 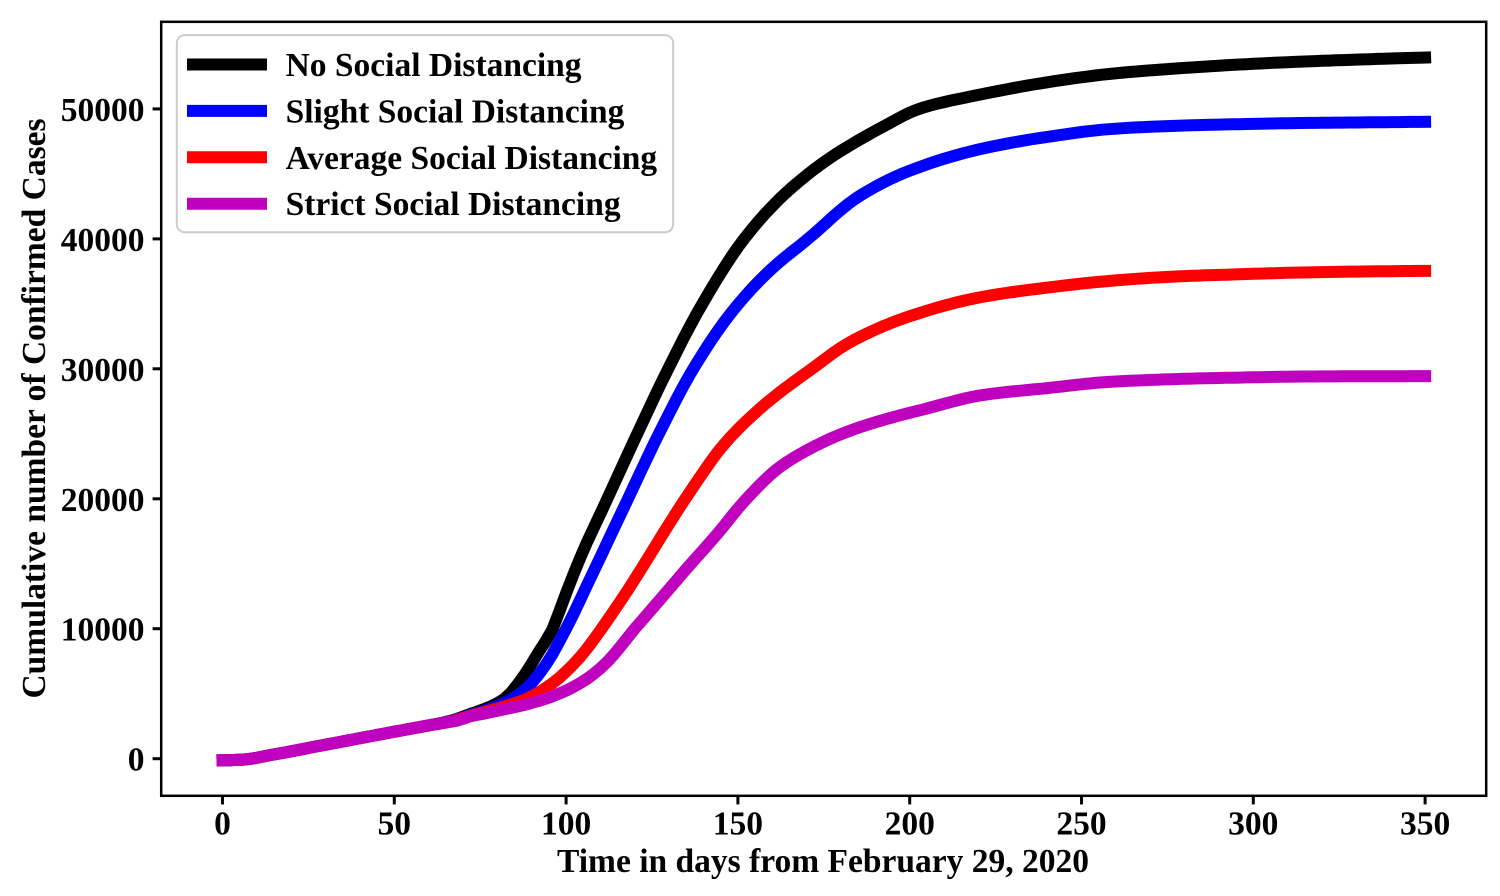 What do you see at coordinates (472, 158) in the screenshot?
I see `svg-text: Average Social Distancing` at bounding box center [472, 158].